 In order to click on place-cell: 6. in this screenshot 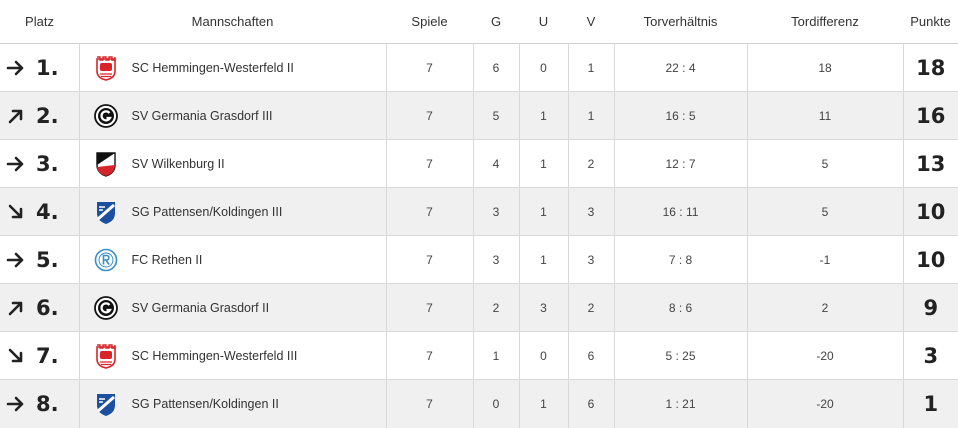, I will do `click(40, 307)`.